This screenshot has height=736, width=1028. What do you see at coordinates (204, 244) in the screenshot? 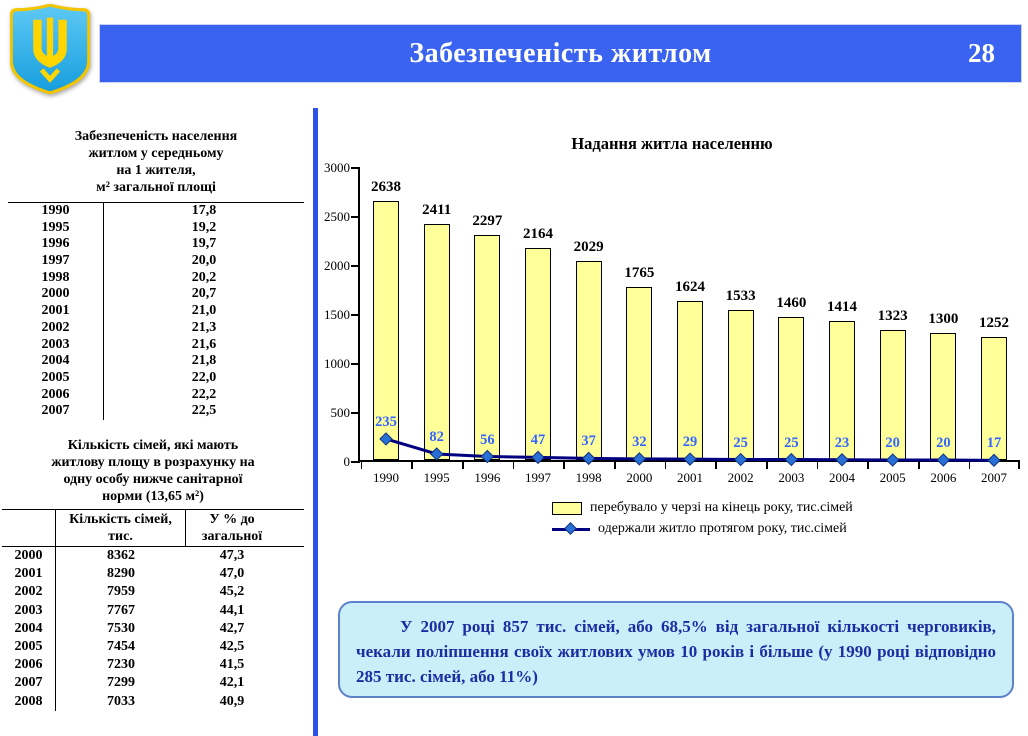
I see `value-cell: 19,7` at bounding box center [204, 244].